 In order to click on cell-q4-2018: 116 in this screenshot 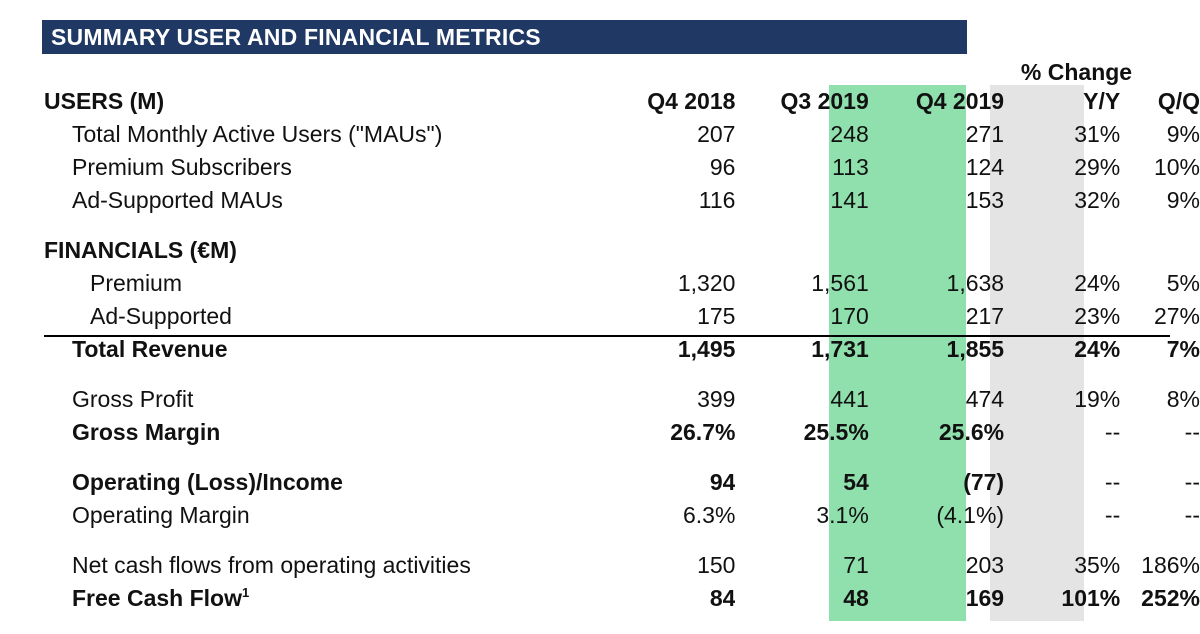, I will do `click(717, 200)`.